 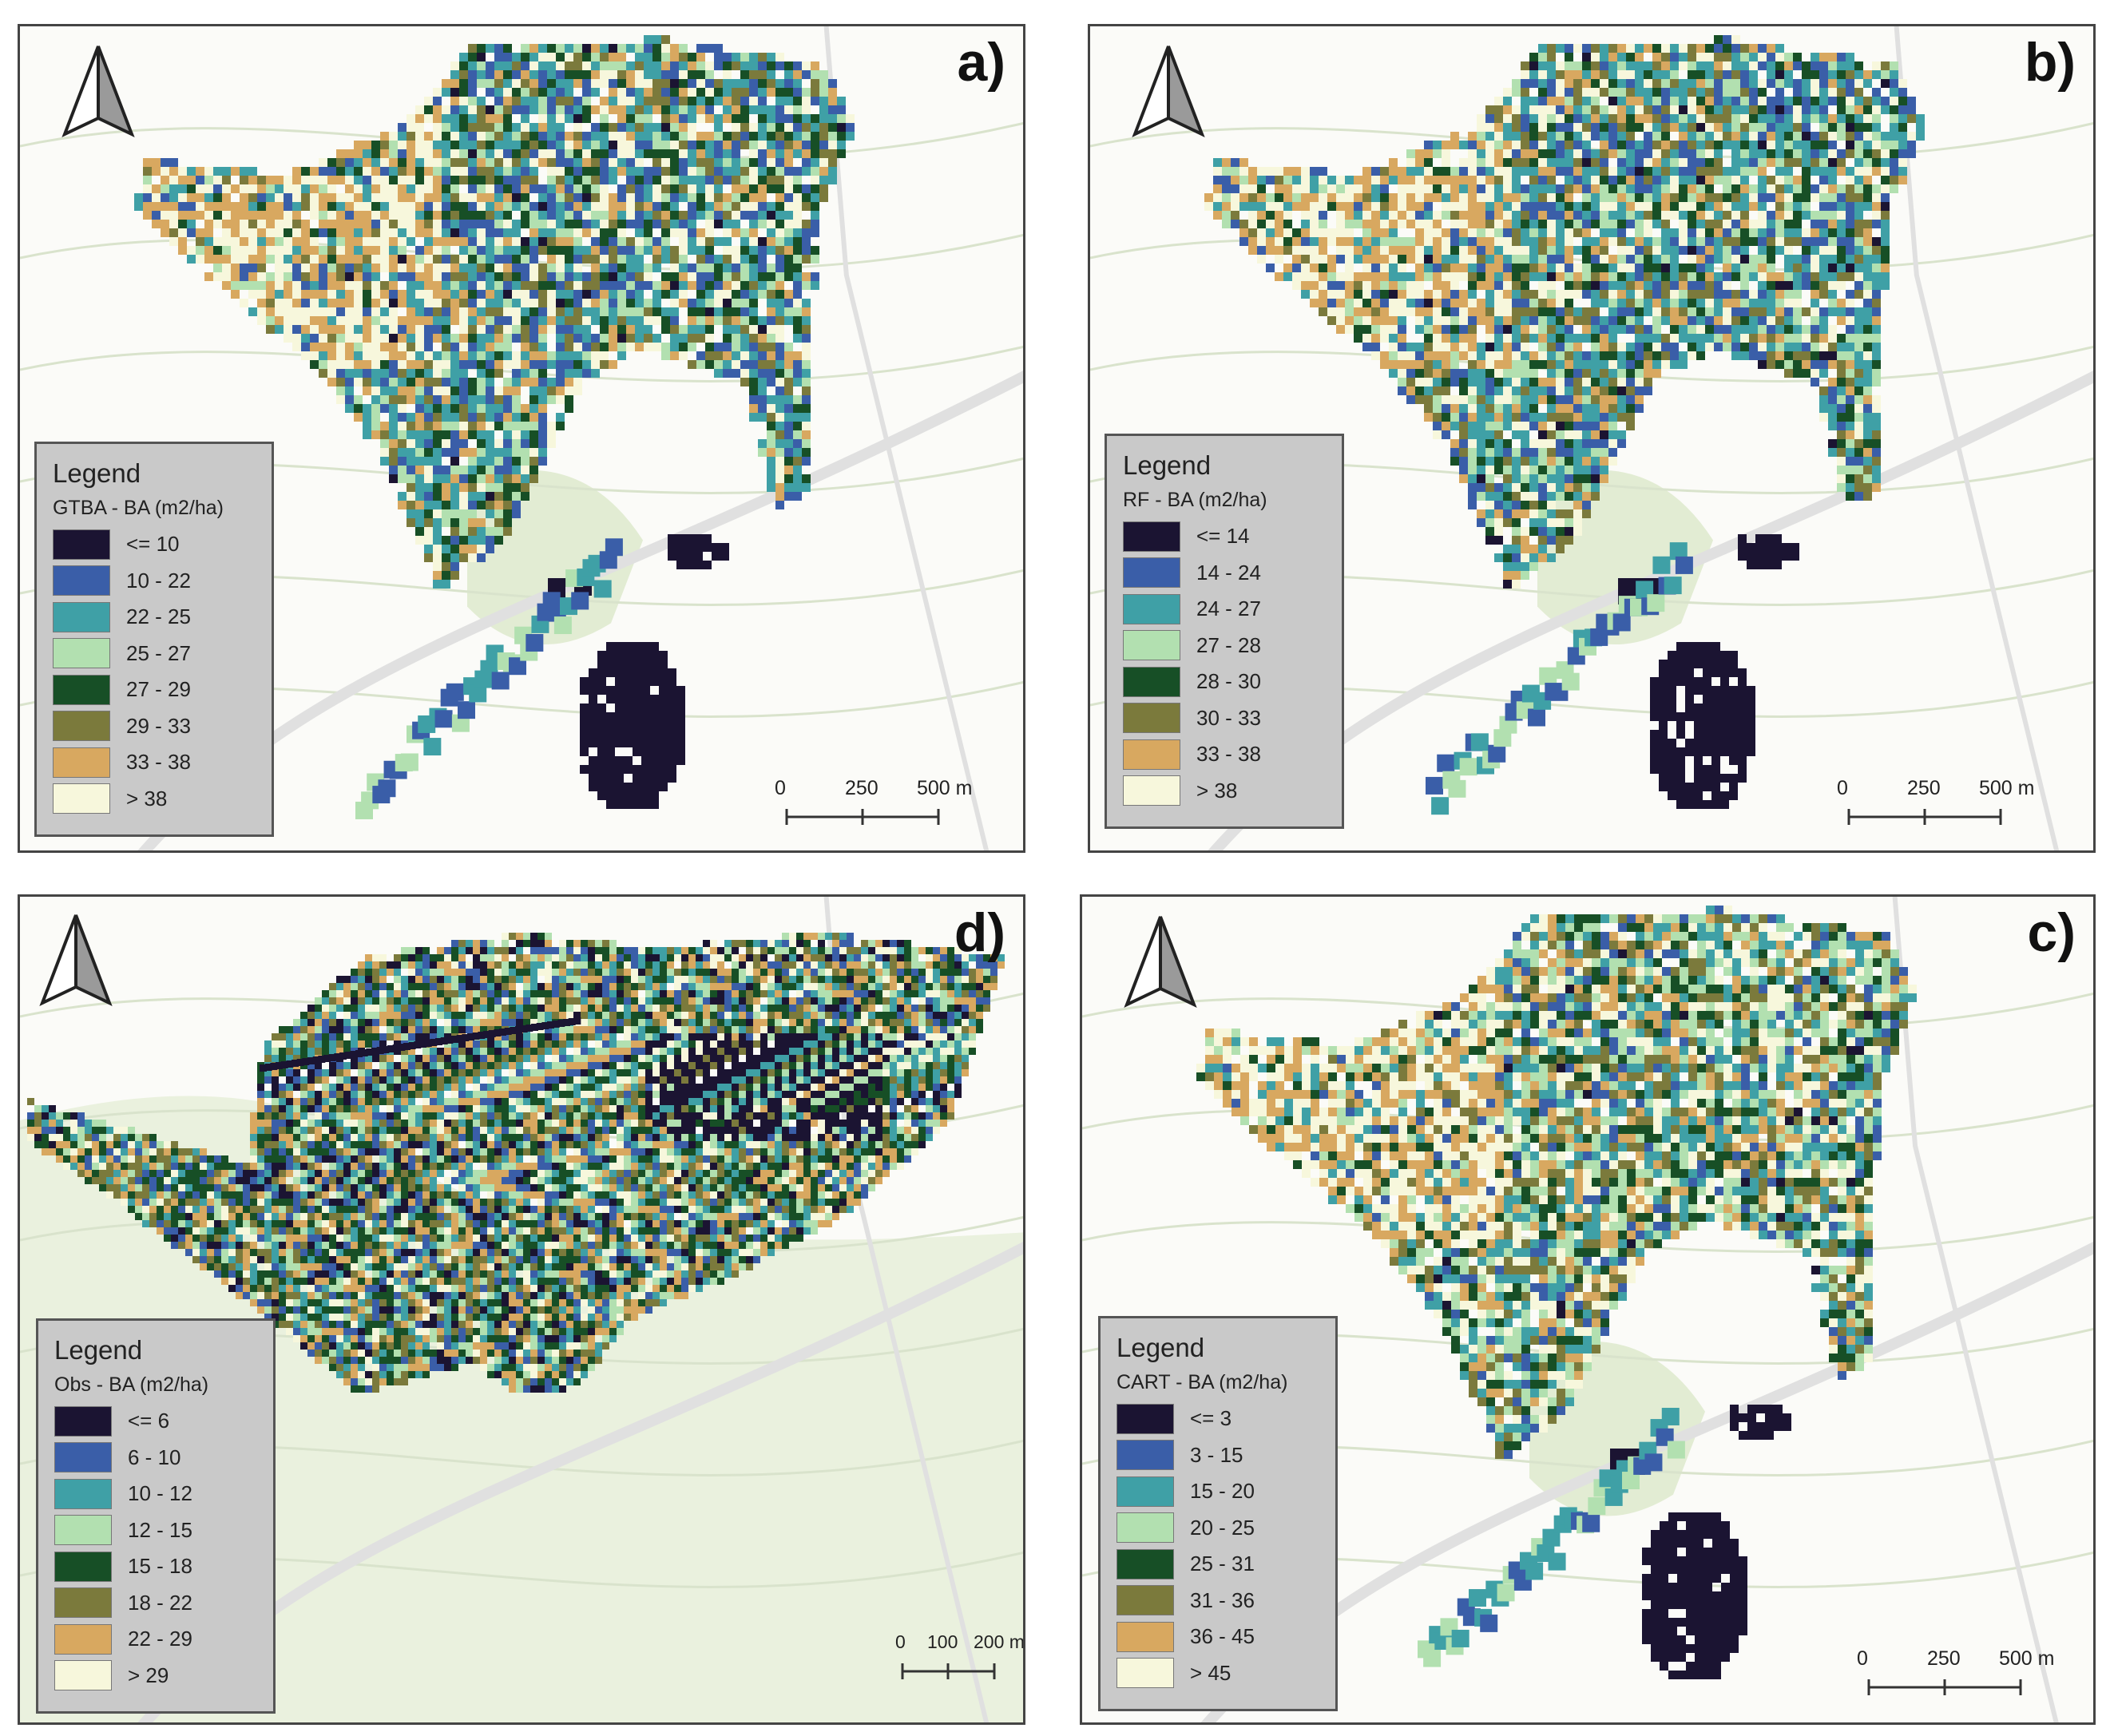 I want to click on legend-class-row: 10 - 22, so click(x=154, y=581).